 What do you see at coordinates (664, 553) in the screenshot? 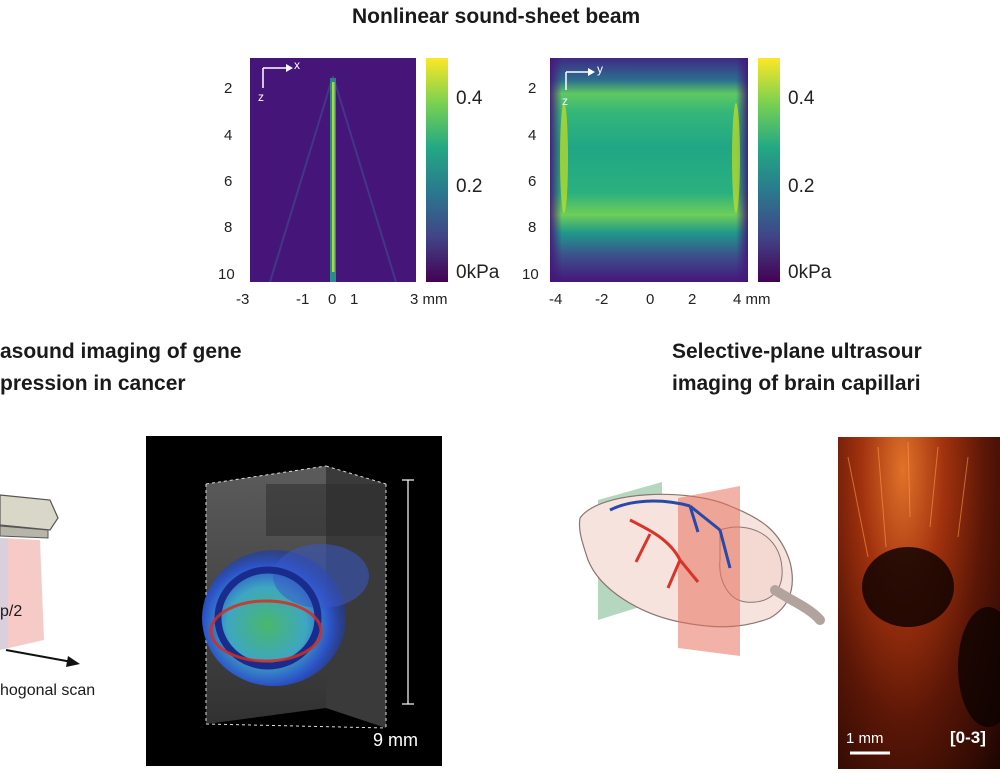
I see `red-vessels` at bounding box center [664, 553].